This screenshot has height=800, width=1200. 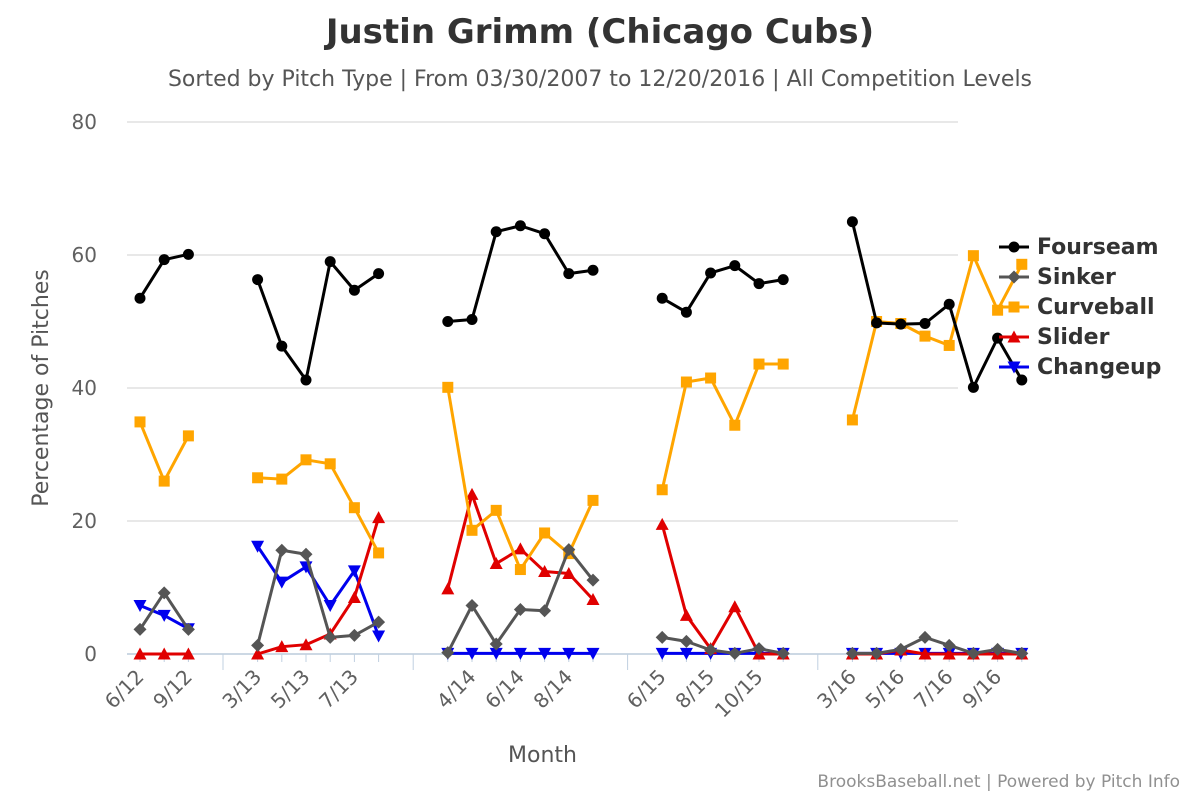 I want to click on legend-item-changeup: Changeup, so click(x=1079, y=367).